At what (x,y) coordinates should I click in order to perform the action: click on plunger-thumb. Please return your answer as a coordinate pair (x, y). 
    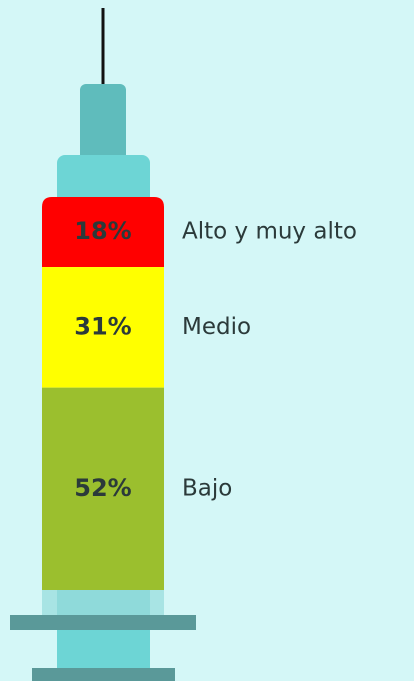
    Looking at the image, I should click on (103, 674).